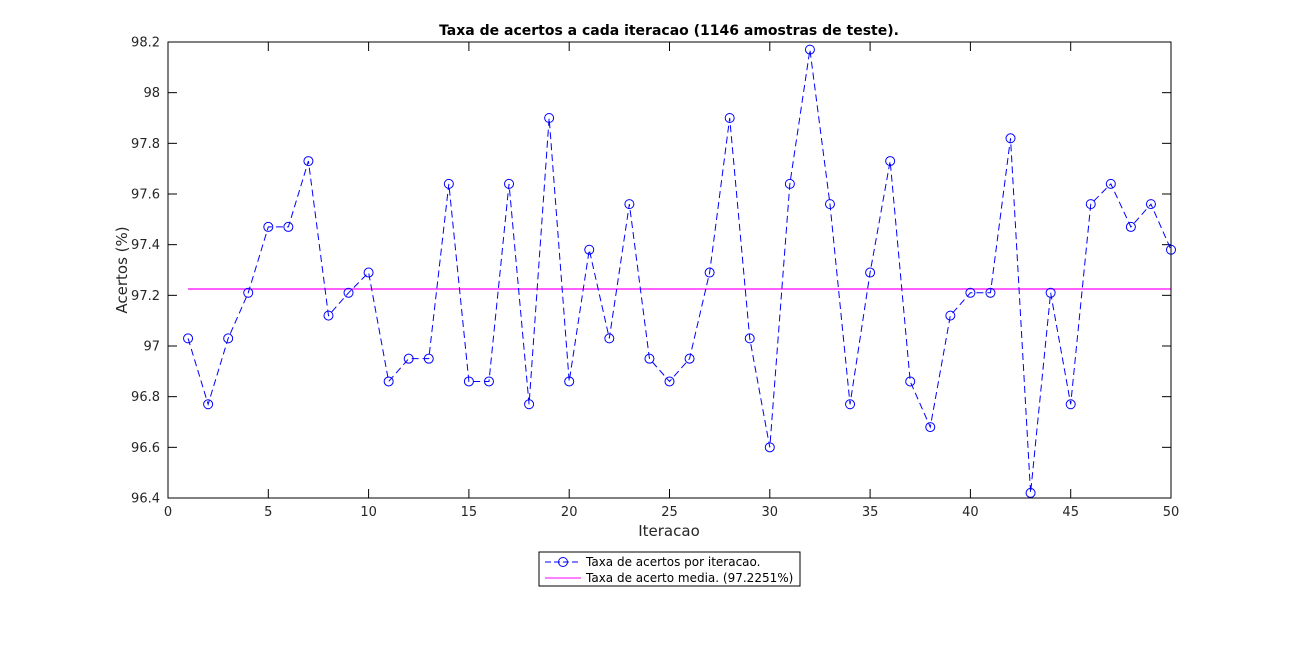 The height and width of the screenshot is (649, 1294). Describe the element at coordinates (145, 397) in the screenshot. I see `y-tick-label: 96.8` at that location.